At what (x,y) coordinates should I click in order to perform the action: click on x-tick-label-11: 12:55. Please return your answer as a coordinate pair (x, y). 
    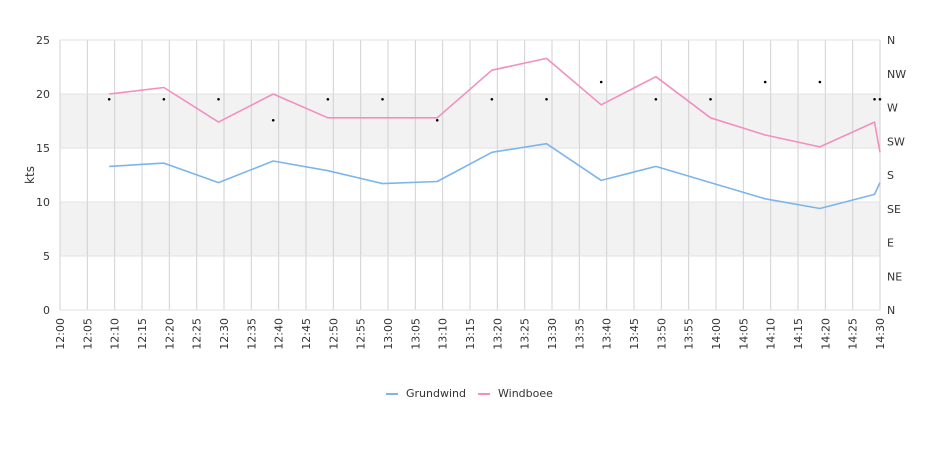
    Looking at the image, I should click on (361, 334).